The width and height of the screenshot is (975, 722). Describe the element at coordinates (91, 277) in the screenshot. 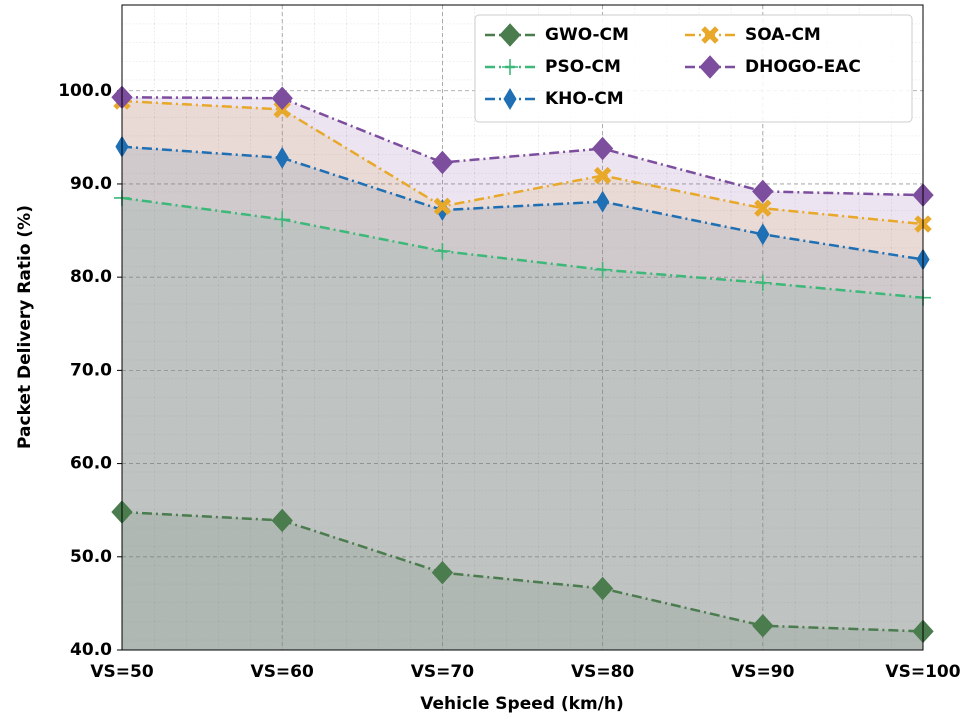

I see `y-tick-label: 80.0` at that location.